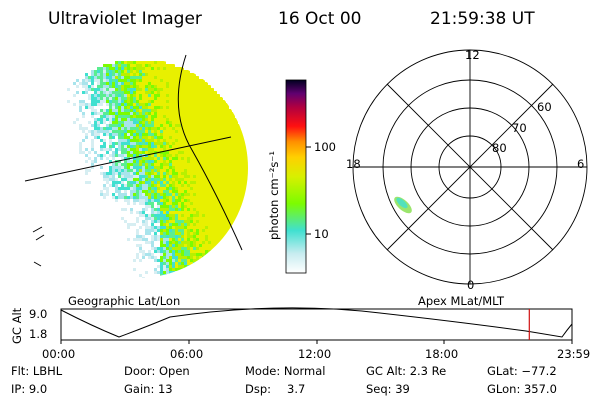  What do you see at coordinates (544, 107) in the screenshot?
I see `lat-label-60: 60` at bounding box center [544, 107].